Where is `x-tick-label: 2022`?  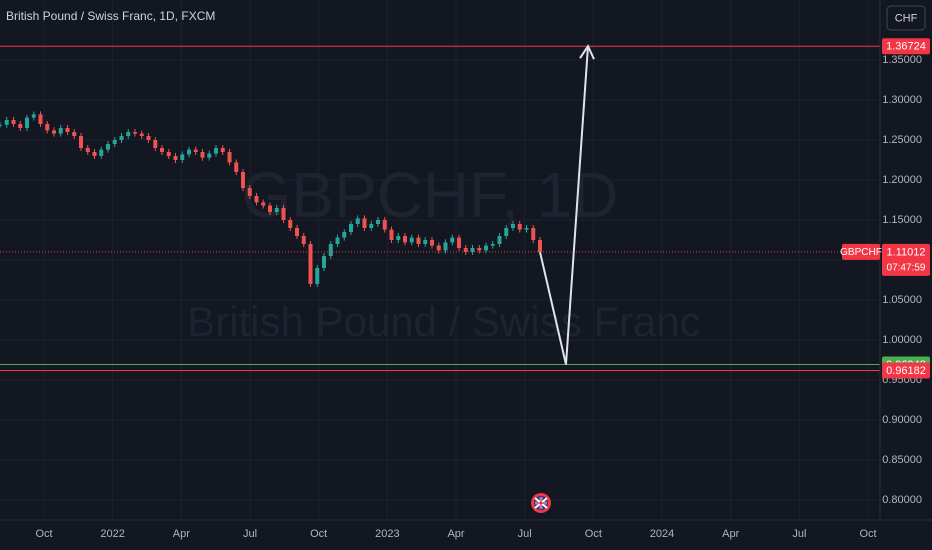 x-tick-label: 2022 is located at coordinates (112, 534).